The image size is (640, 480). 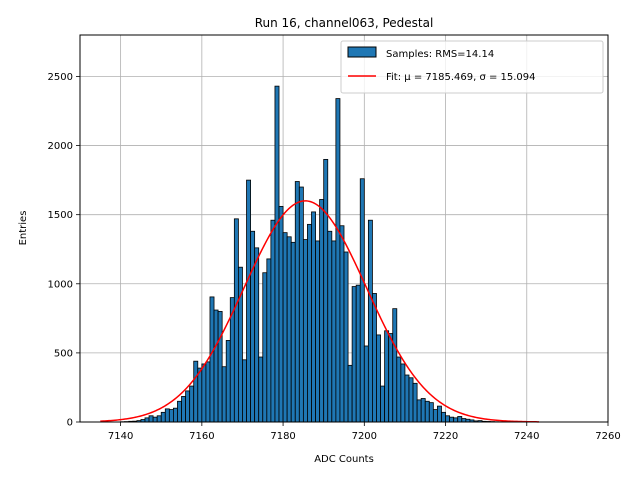 I want to click on x-tick-label: 7180, so click(x=282, y=436).